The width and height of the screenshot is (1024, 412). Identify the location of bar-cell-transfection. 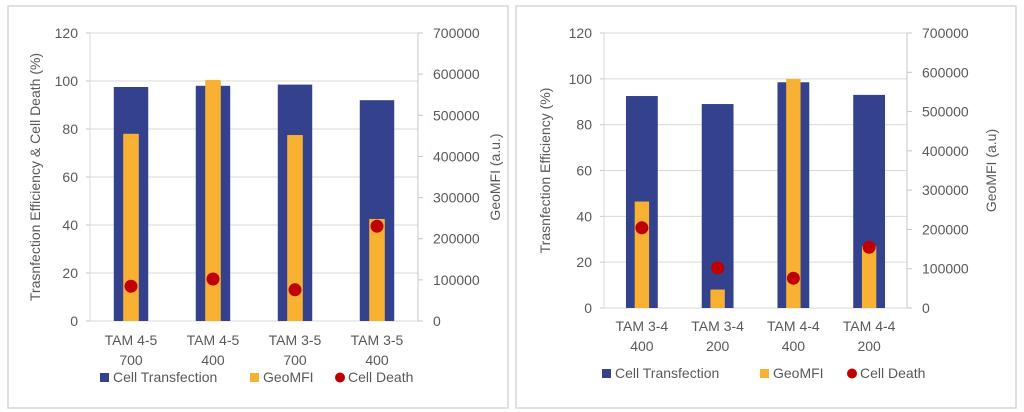
(717, 206).